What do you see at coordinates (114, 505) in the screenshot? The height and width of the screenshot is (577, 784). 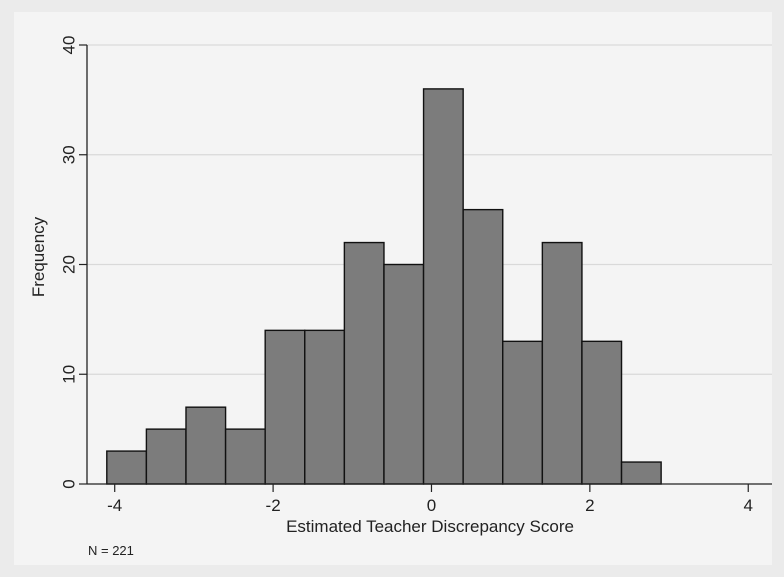 I see `x-tick-label: -4` at bounding box center [114, 505].